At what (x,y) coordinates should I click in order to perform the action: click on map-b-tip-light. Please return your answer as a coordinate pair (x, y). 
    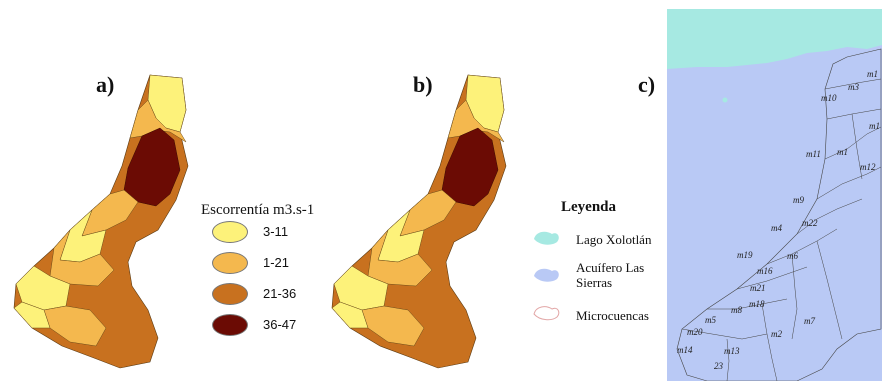
    Looking at the image, I should click on (350, 315).